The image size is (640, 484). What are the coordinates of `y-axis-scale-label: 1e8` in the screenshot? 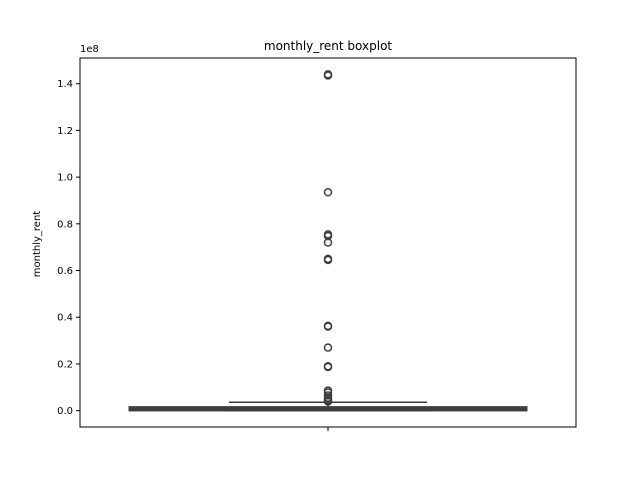 It's located at (89, 49).